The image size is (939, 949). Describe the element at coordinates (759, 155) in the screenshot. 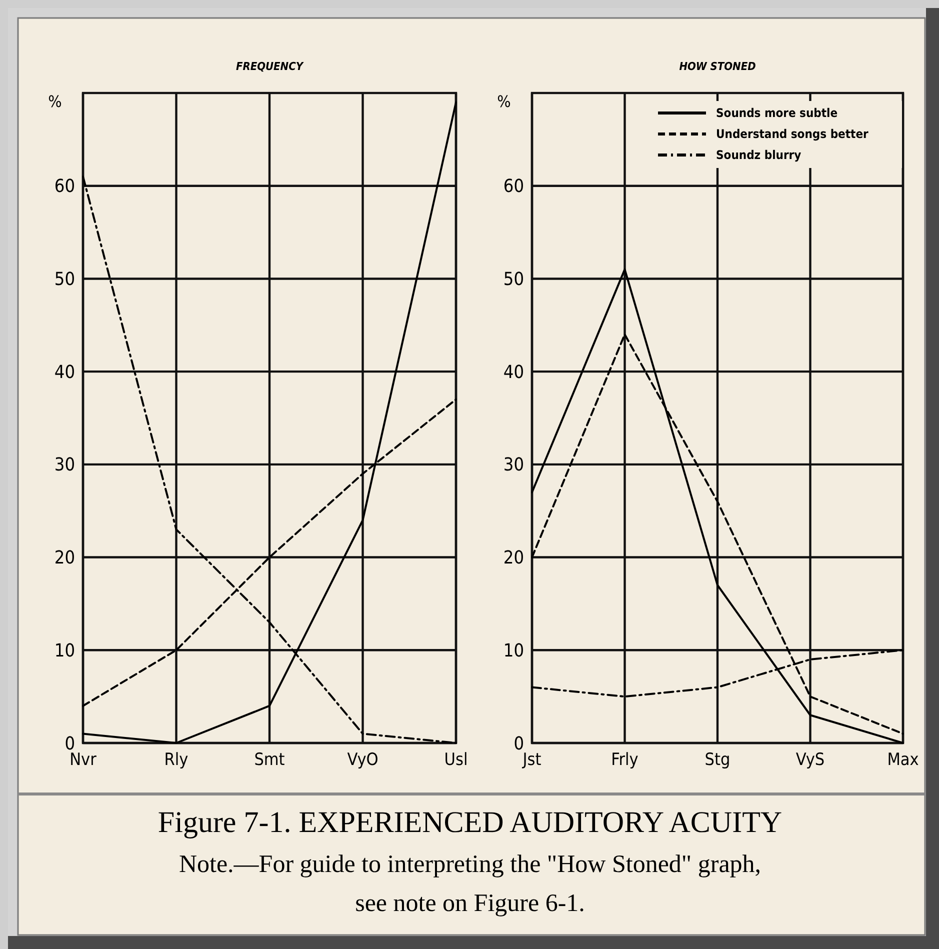

I see `legend-label: Soundz blurry` at that location.